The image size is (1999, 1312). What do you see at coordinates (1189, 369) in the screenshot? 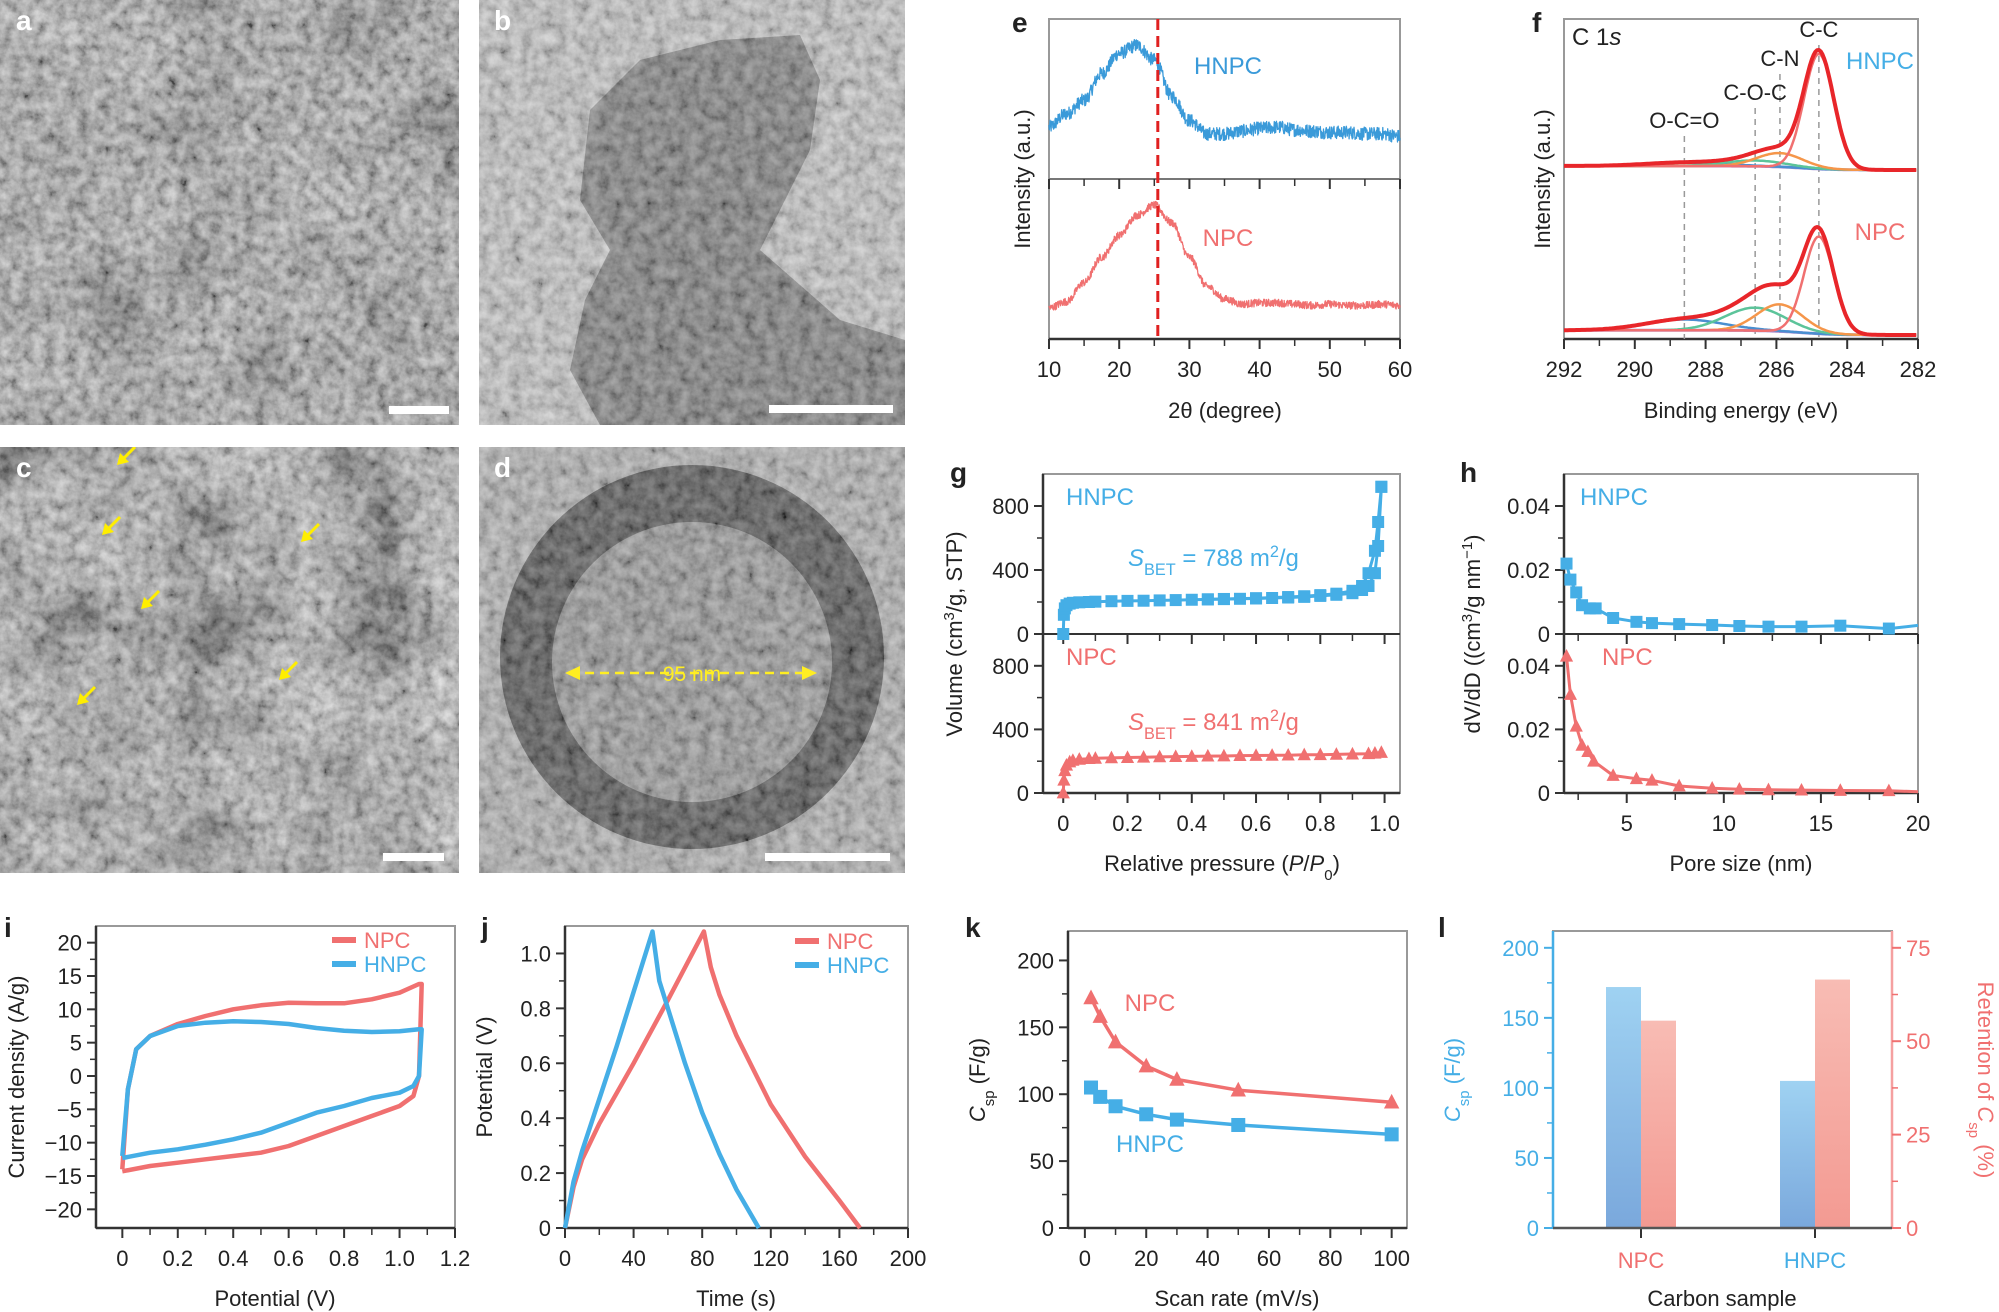
I see `x-tick-label: 30` at bounding box center [1189, 369].